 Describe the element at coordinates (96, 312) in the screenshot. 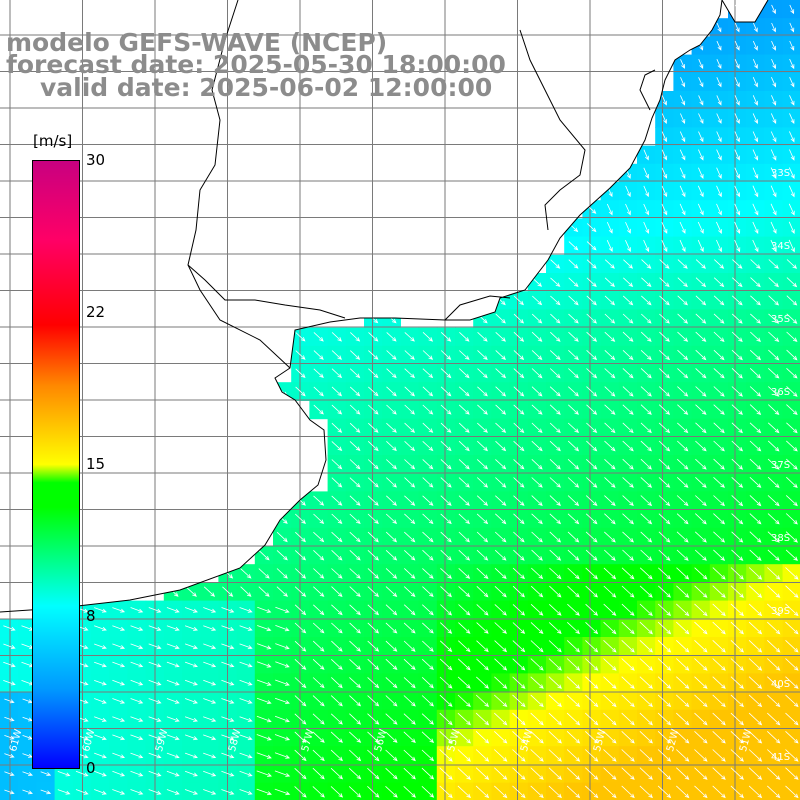

I see `colorbar-tick: 22` at that location.